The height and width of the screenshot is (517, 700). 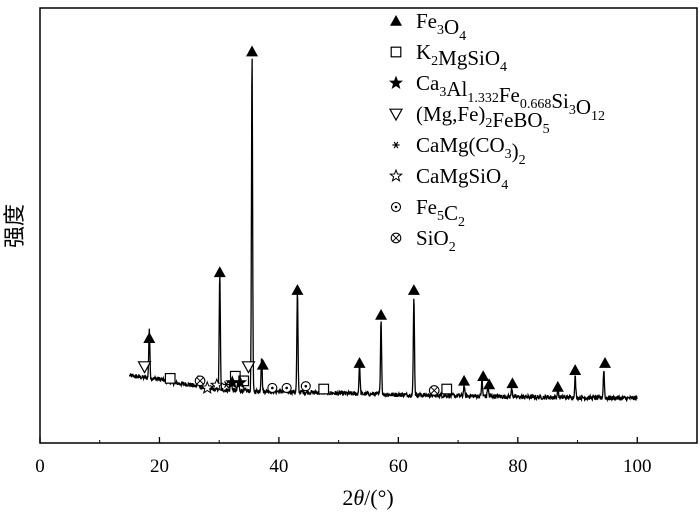 What do you see at coordinates (396, 145) in the screenshot?
I see `legend-symbol-asterisk` at bounding box center [396, 145].